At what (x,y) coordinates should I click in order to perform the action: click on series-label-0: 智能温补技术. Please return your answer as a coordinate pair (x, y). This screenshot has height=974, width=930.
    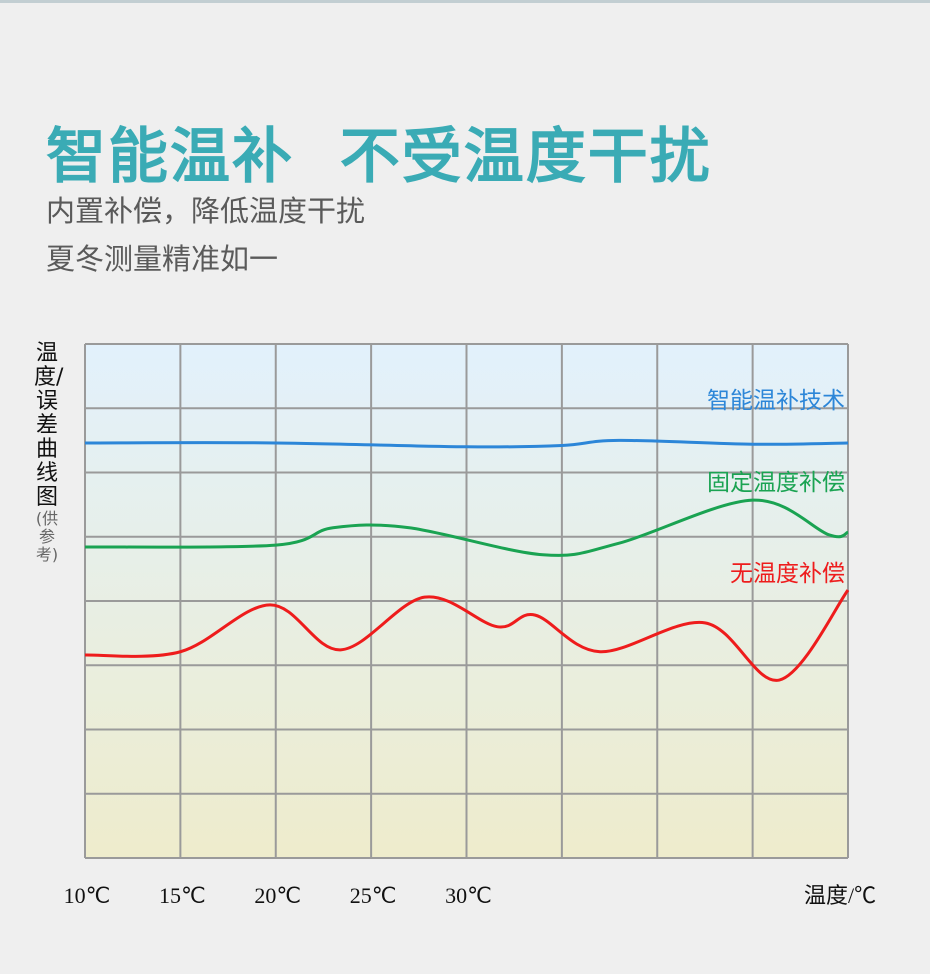
    Looking at the image, I should click on (776, 401).